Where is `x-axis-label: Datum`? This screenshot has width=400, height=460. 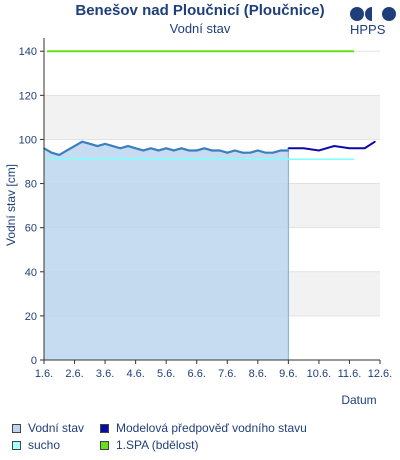
x-axis-label: Datum is located at coordinates (358, 400).